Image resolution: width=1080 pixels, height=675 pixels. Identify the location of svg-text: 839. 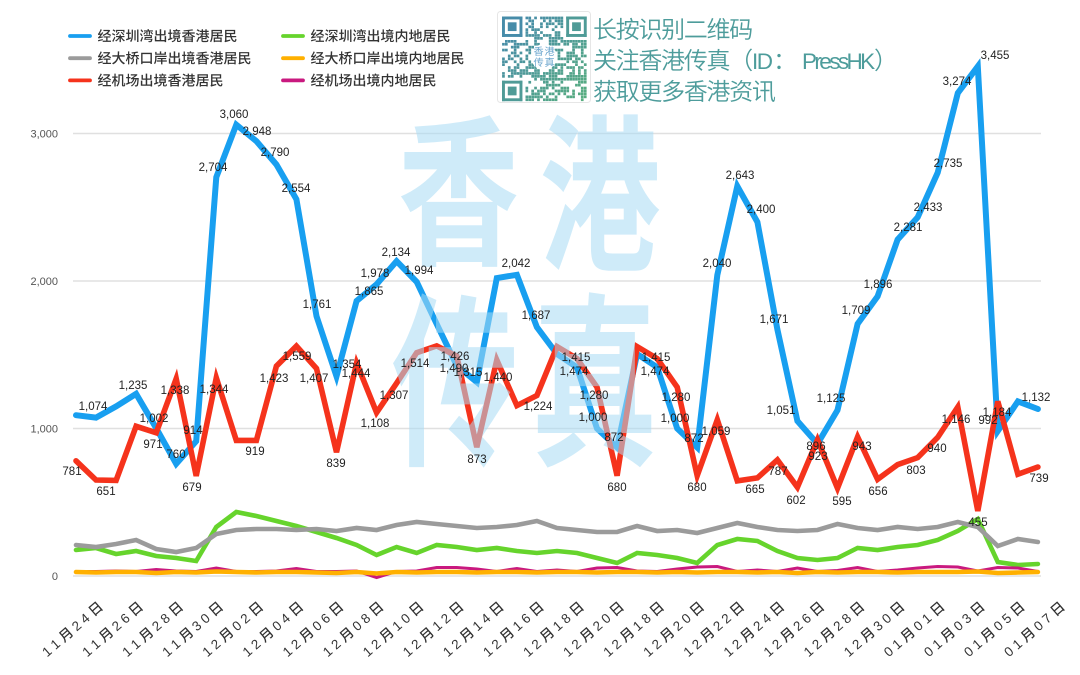
(335, 464).